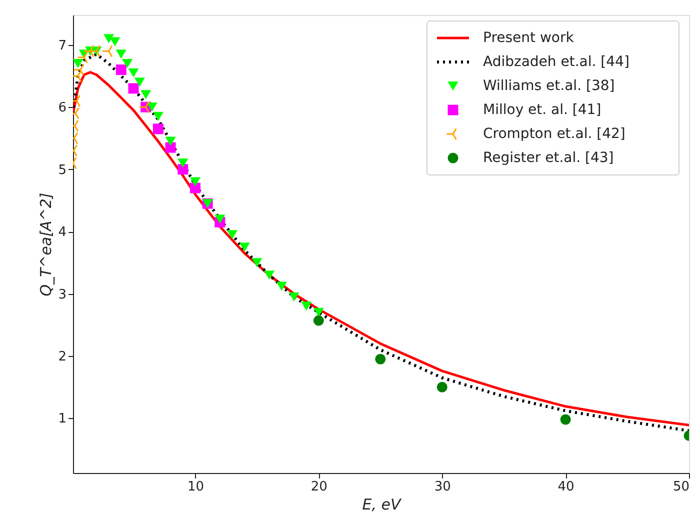  Describe the element at coordinates (62, 294) in the screenshot. I see `y-tick-label: 3` at that location.